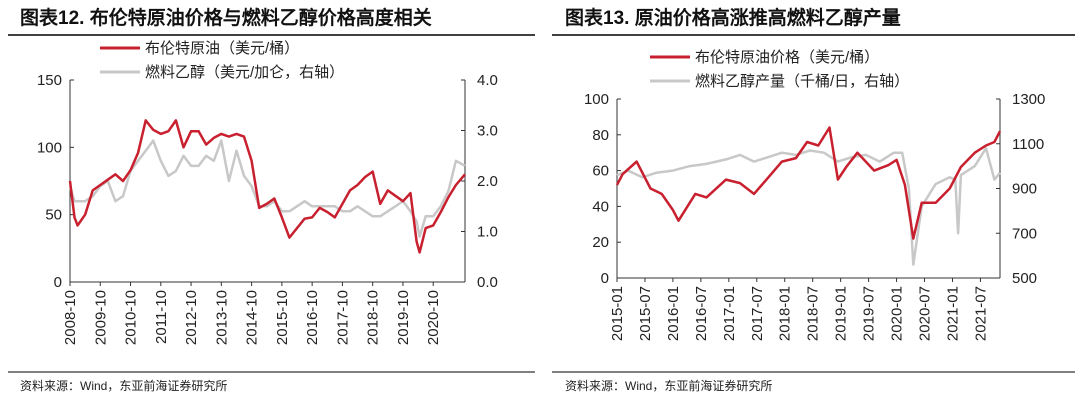  I want to click on x-tick-label: 2020-10, so click(433, 317).